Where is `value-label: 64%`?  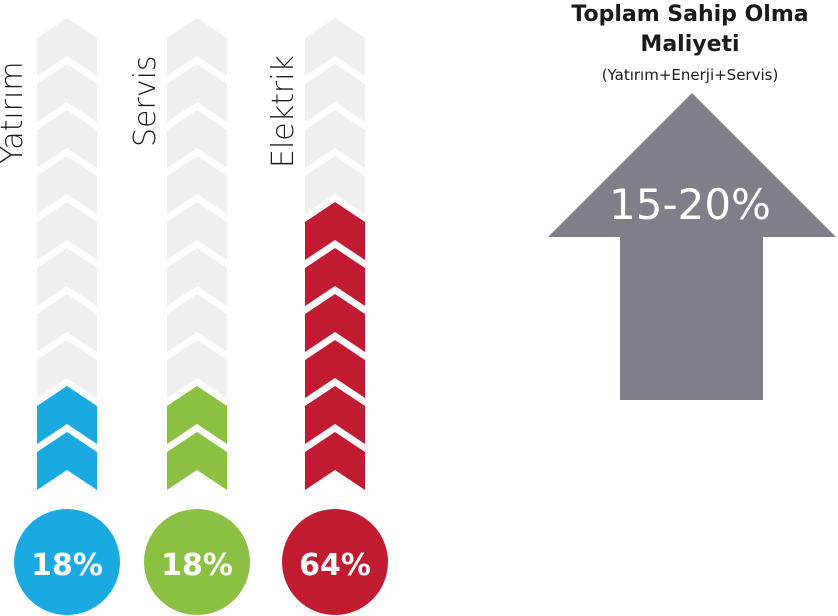
value-label: 64% is located at coordinates (335, 565).